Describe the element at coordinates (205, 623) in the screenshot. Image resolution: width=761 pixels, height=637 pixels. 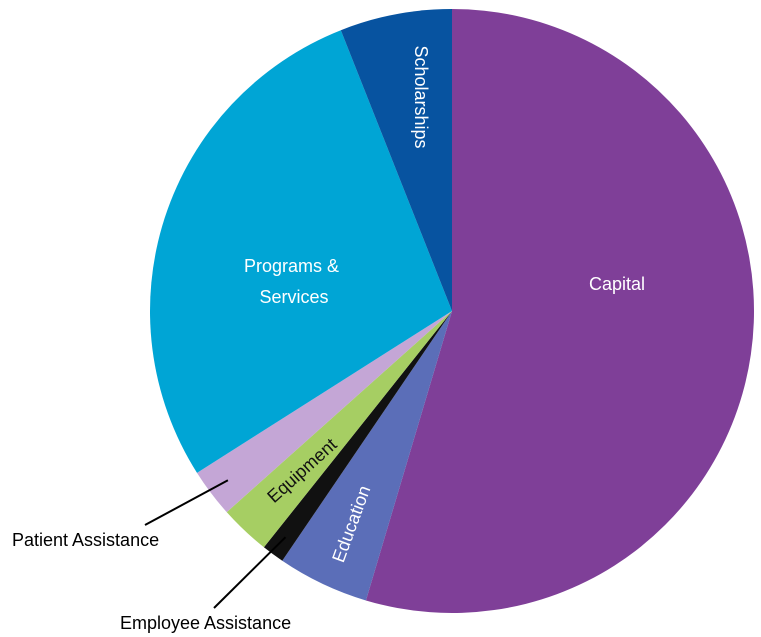
I see `label-employee-assistance: Employee Assistance` at that location.